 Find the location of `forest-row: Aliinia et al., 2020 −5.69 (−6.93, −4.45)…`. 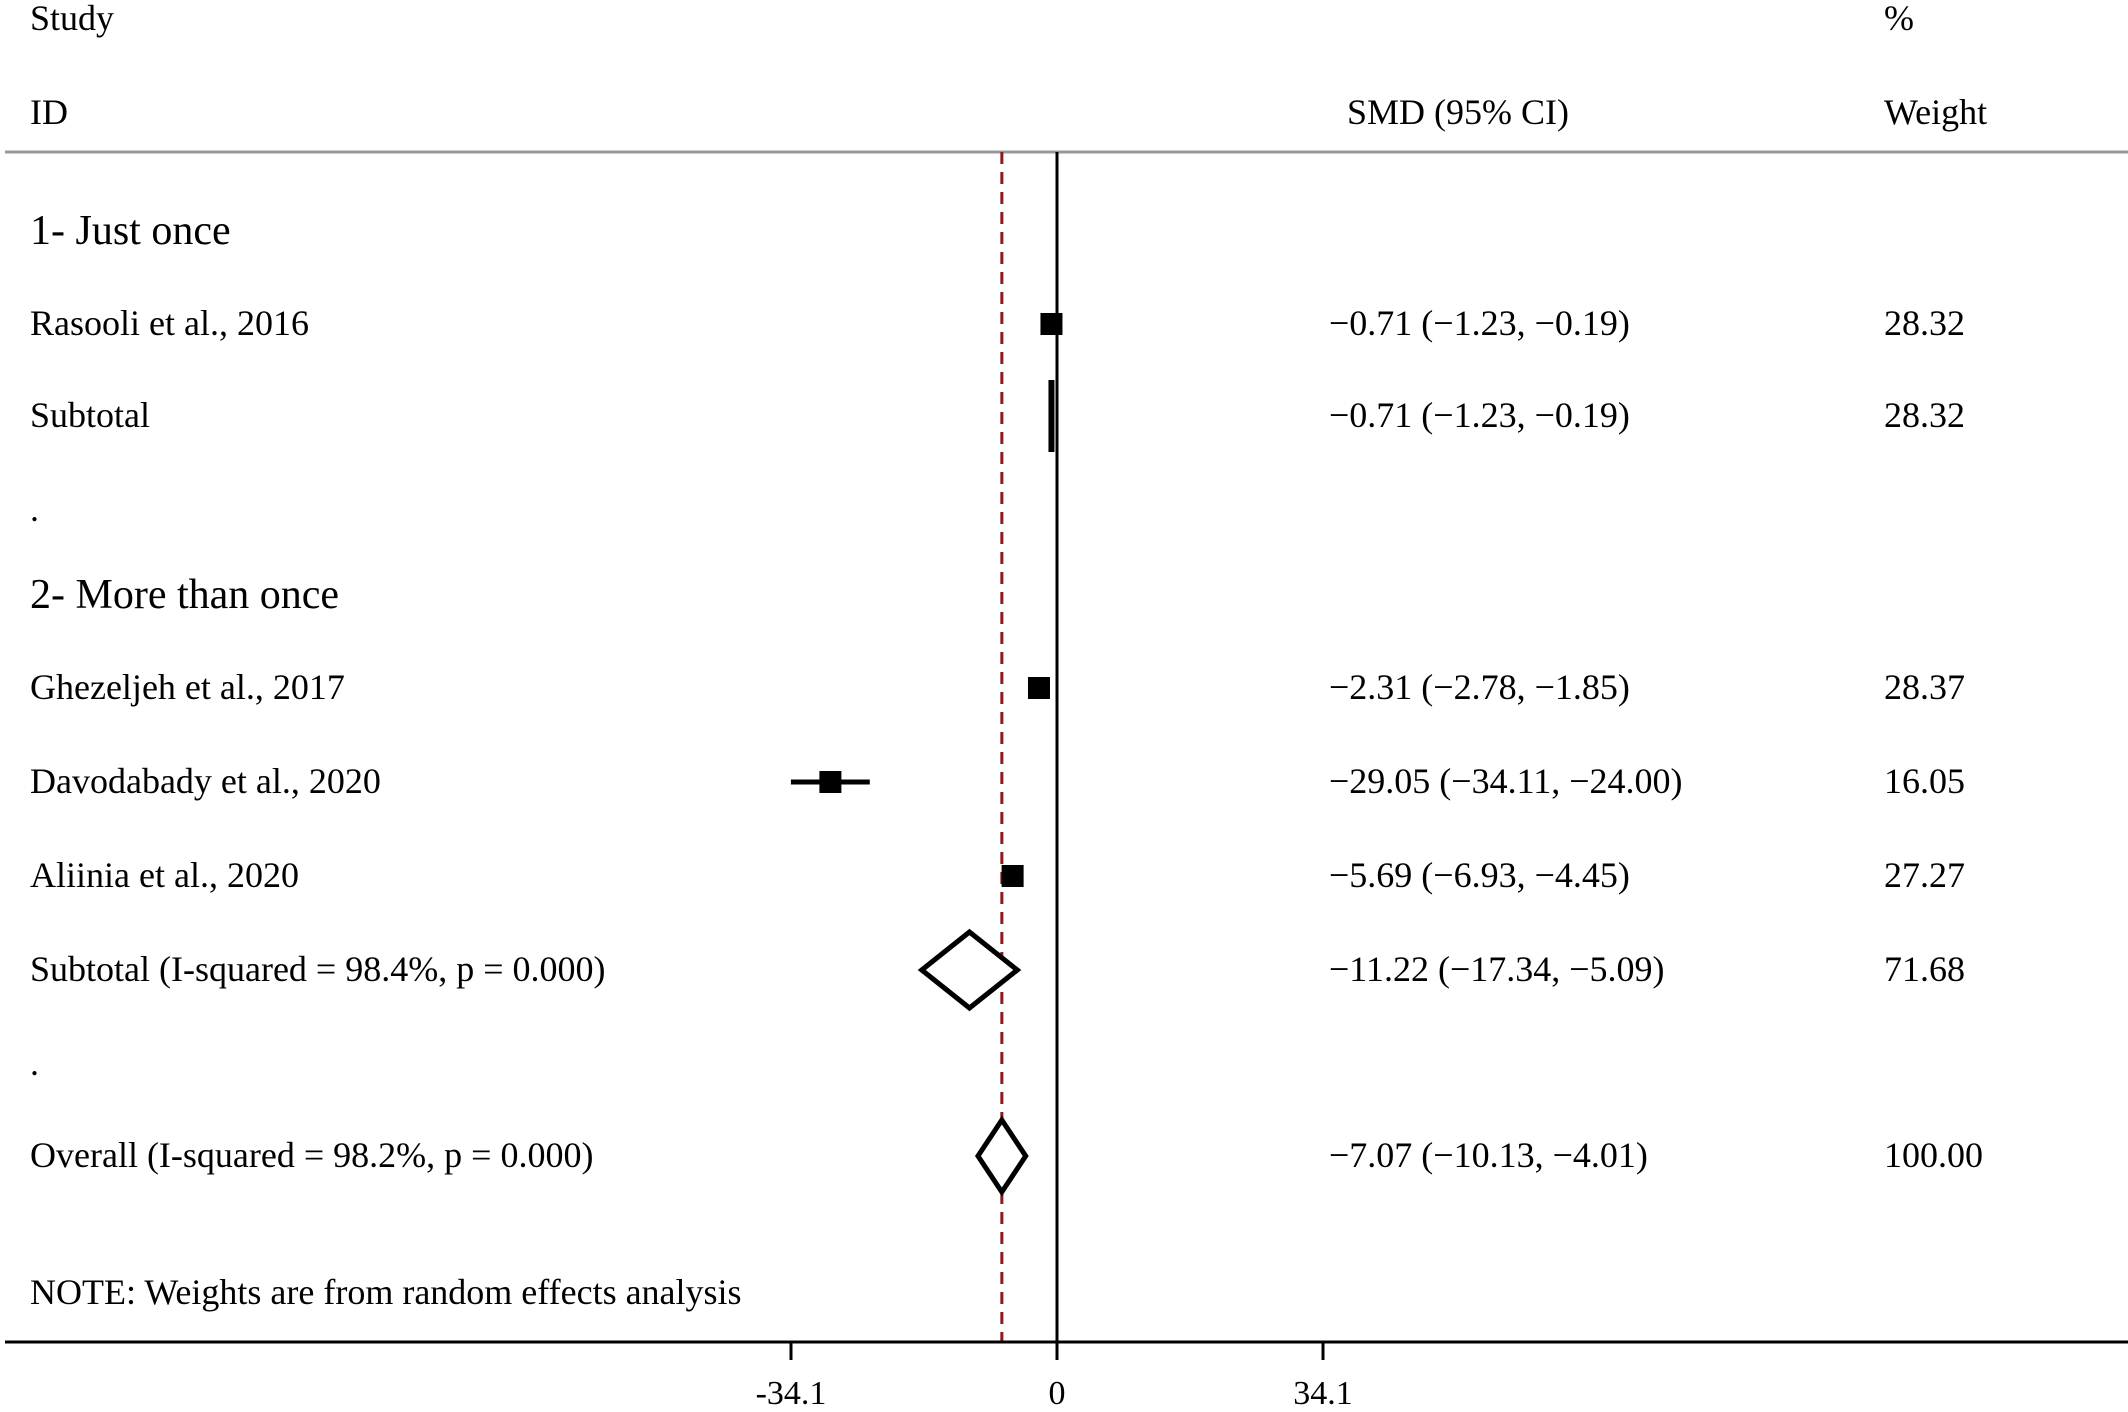

forest-row: Aliinia et al., 2020 −5.69 (−6.93, −4.45)… is located at coordinates (997, 875).